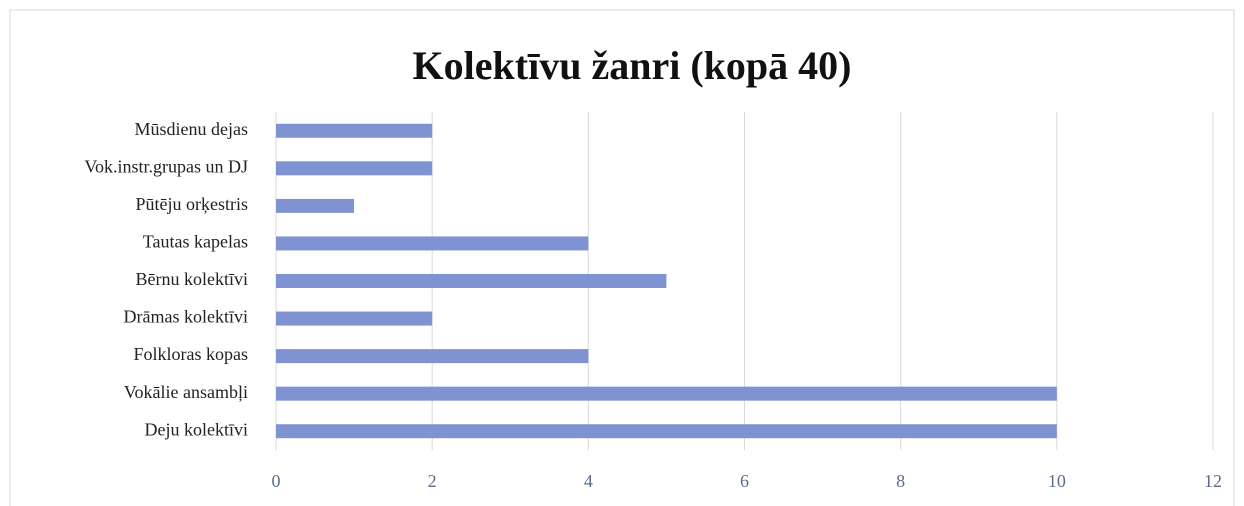 This screenshot has height=506, width=1244. What do you see at coordinates (166, 166) in the screenshot?
I see `y-tick-label: Vok.instr.grupas un DJ` at bounding box center [166, 166].